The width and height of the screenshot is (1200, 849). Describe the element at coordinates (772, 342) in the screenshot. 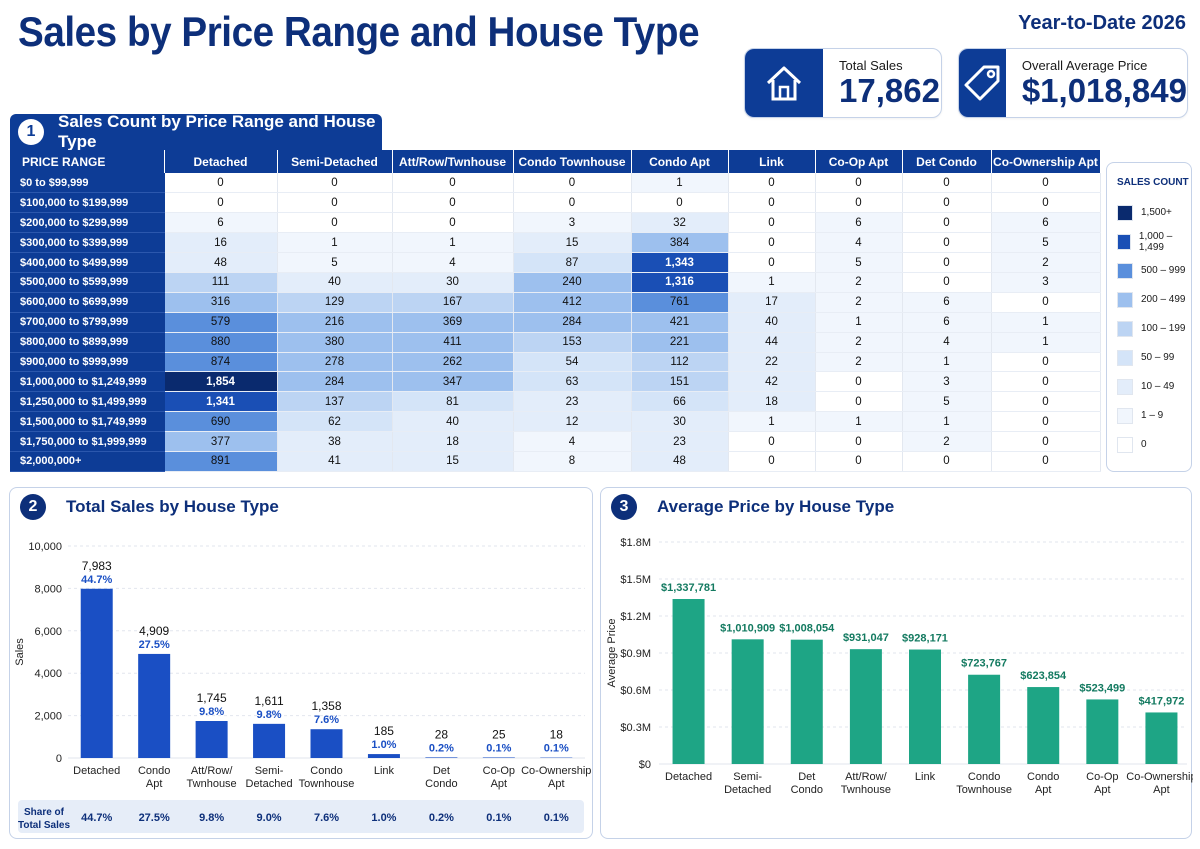

I see `heatmap-cell: 44` at that location.